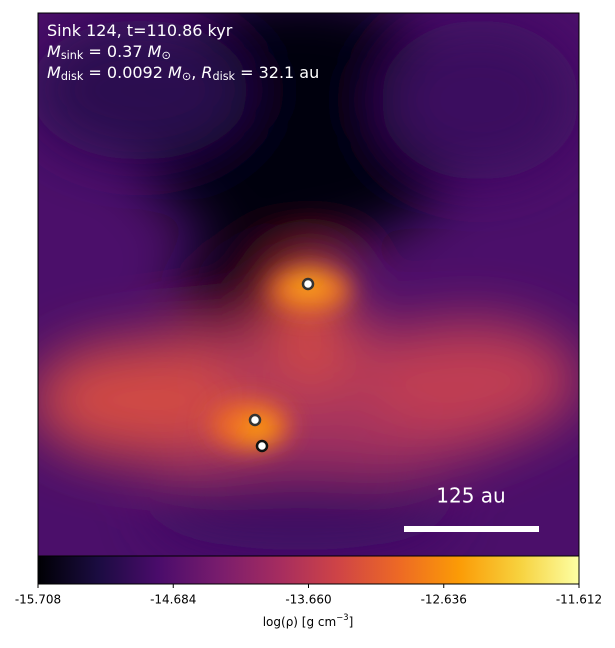 The width and height of the screenshot is (615, 648). I want to click on annotation: Sink 124, t=110.86 kyr, so click(140, 30).